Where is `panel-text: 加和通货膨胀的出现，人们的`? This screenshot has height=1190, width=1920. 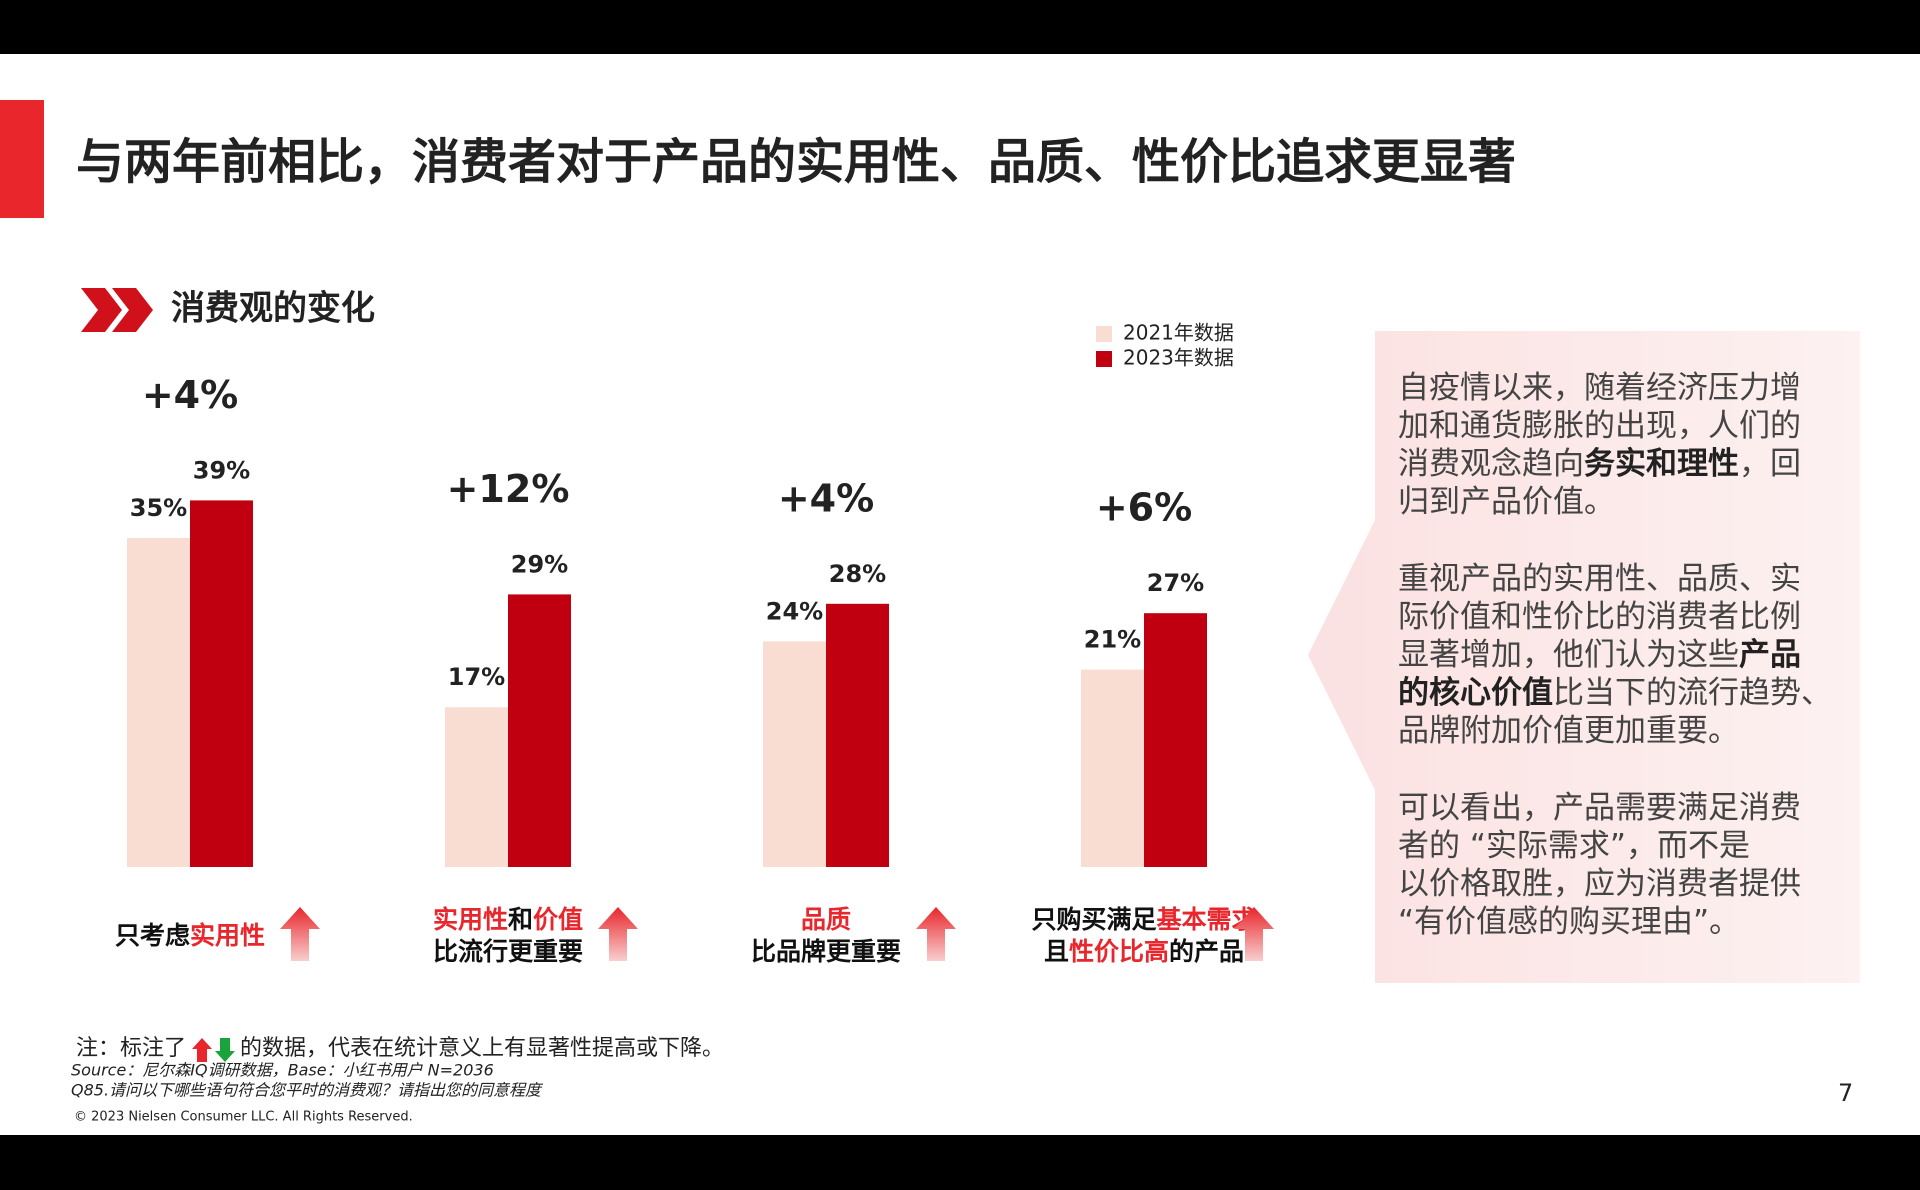 panel-text: 加和通货膨胀的出现，人们的 is located at coordinates (1599, 426).